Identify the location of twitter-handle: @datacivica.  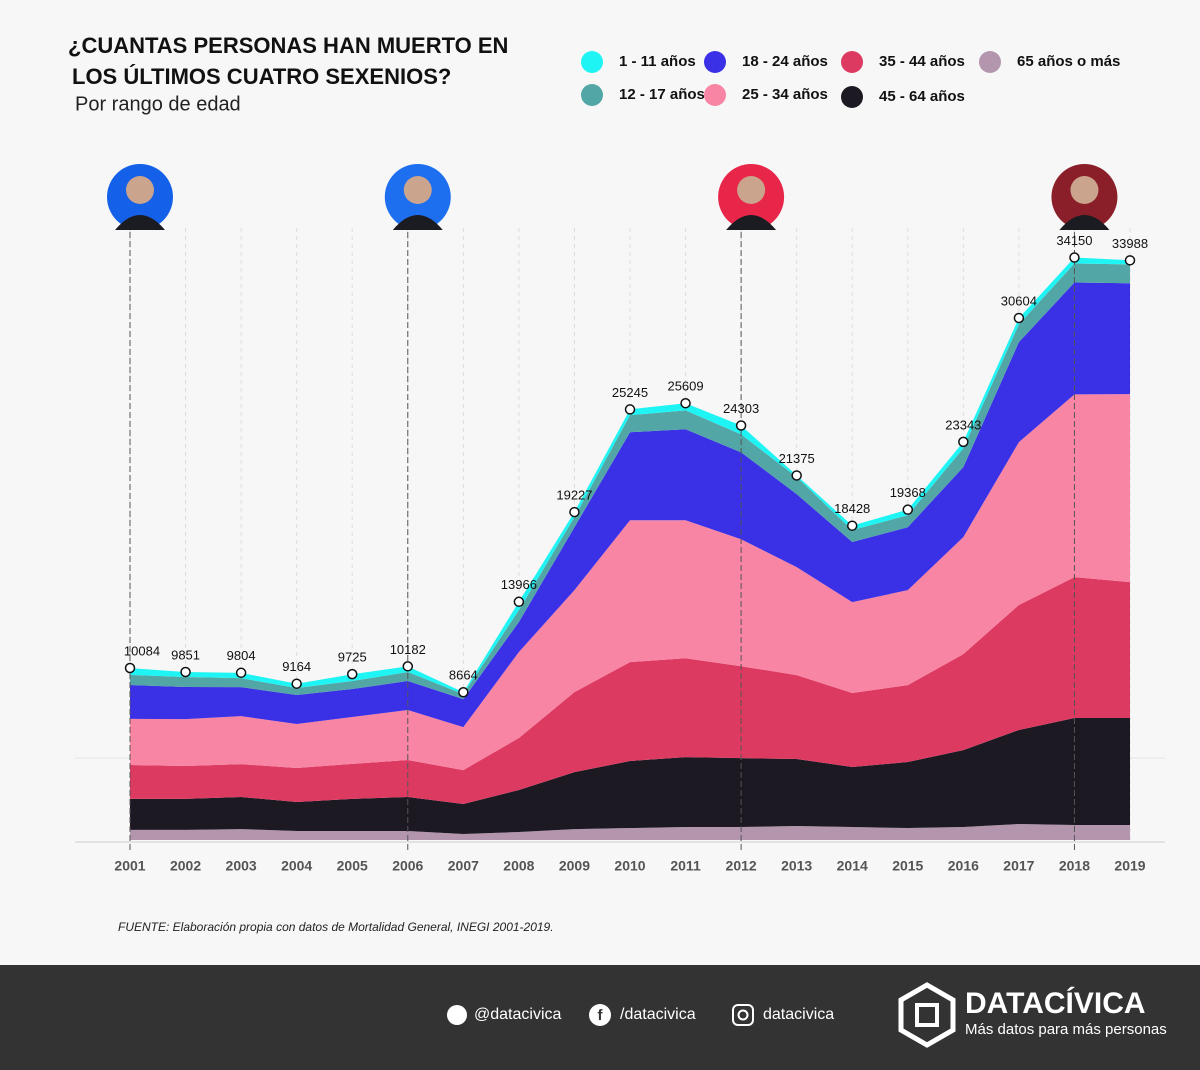
(517, 1014).